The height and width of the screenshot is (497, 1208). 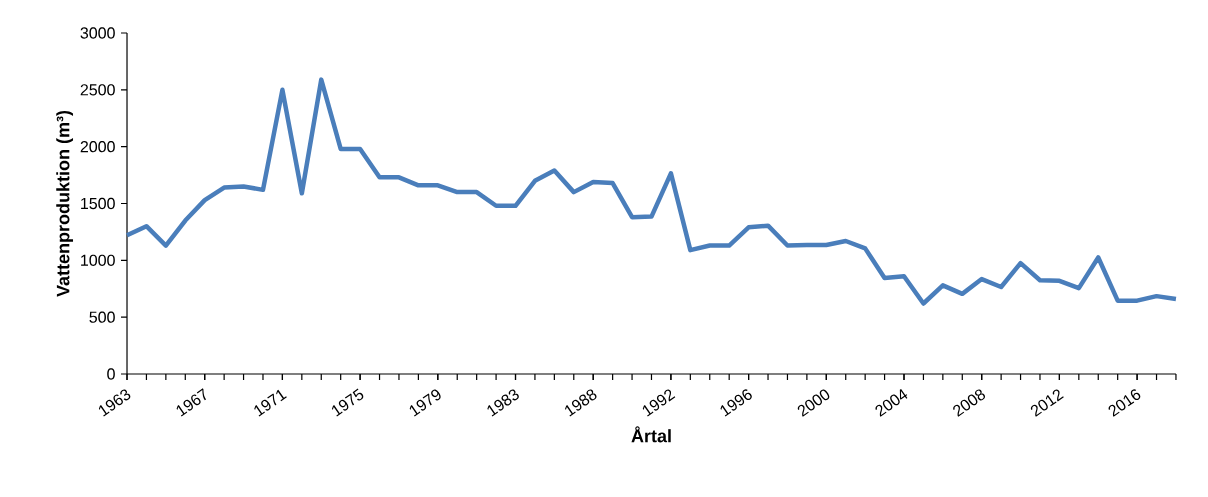 I want to click on y-tick-label: 1500, so click(x=98, y=203).